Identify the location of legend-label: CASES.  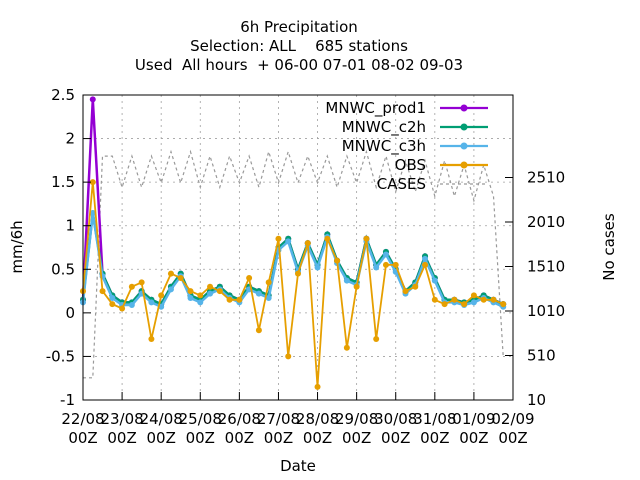
(401, 184).